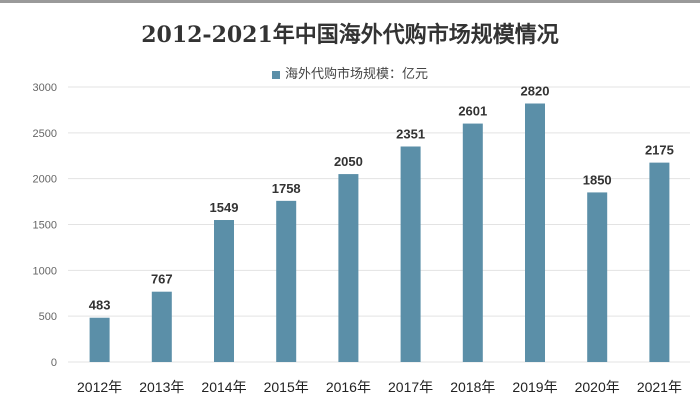 The height and width of the screenshot is (400, 700). I want to click on y-tick-label: 0, so click(54, 363).